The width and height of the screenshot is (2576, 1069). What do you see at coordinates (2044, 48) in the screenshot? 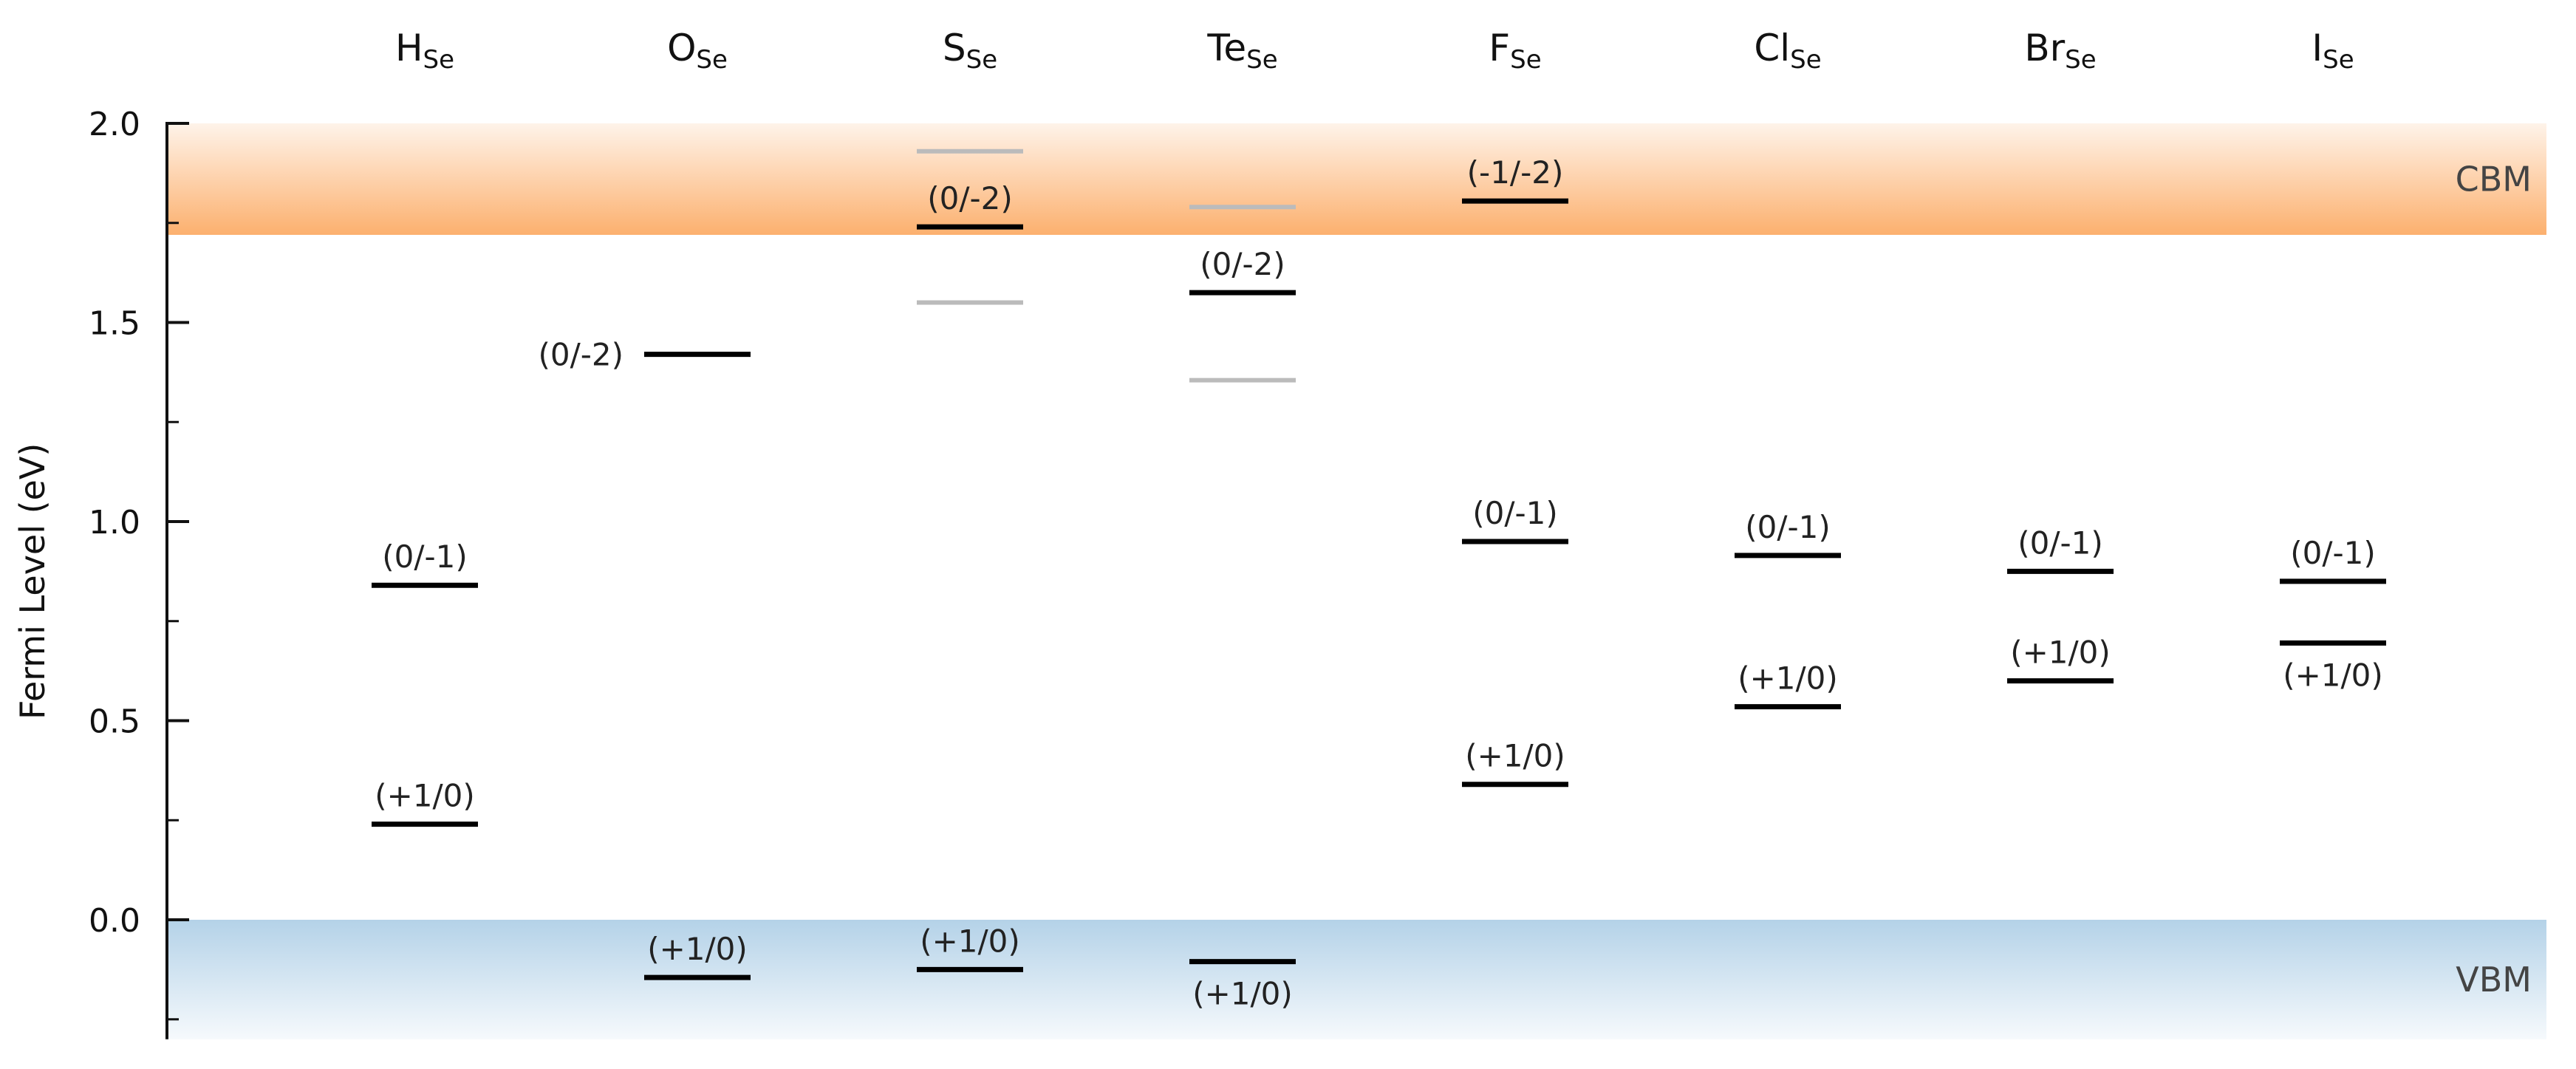
I see `defect-header-name: Br` at bounding box center [2044, 48].